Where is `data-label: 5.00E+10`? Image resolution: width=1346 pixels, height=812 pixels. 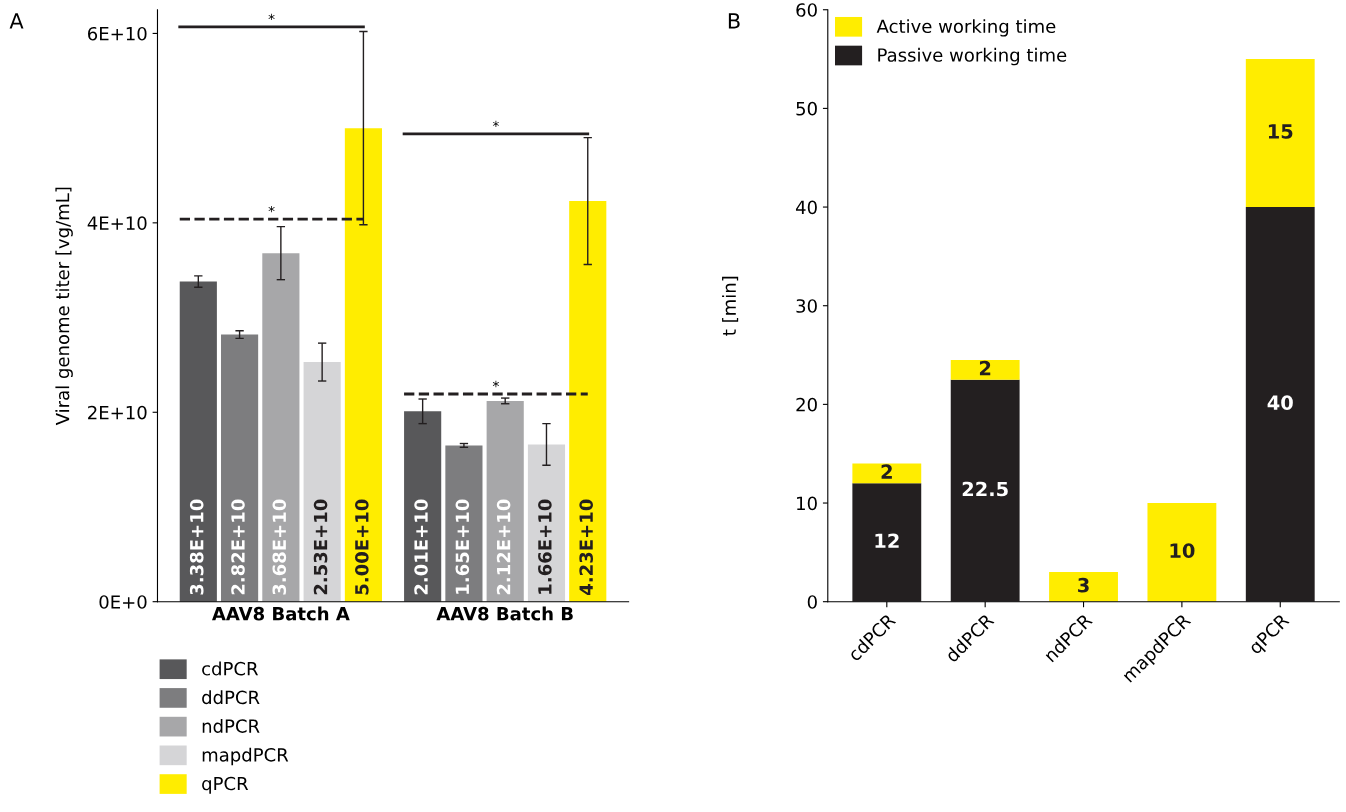
data-label: 5.00E+10 is located at coordinates (362, 547).